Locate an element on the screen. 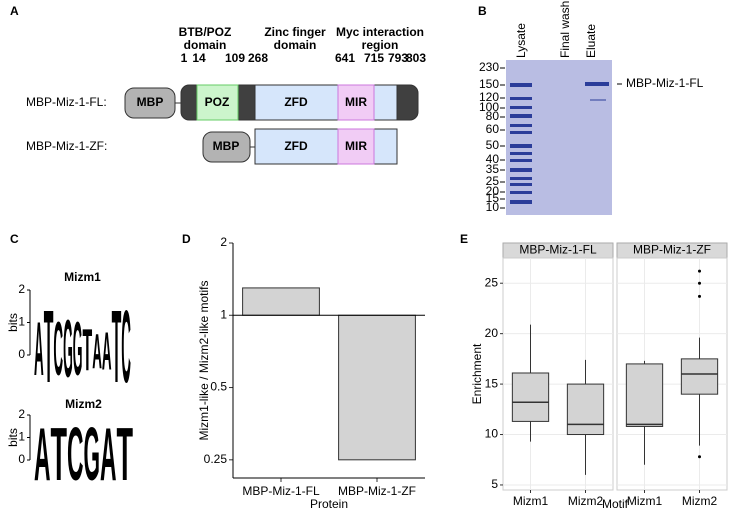 This screenshot has width=735, height=513. residue-number: 715 is located at coordinates (374, 58).